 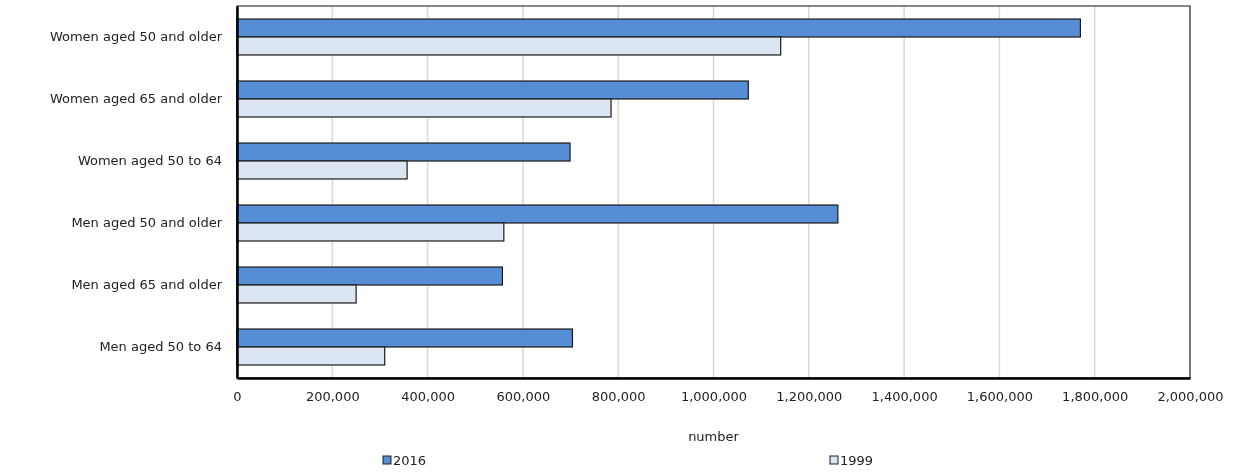 What do you see at coordinates (332, 397) in the screenshot?
I see `x-tick-label: 200,000` at bounding box center [332, 397].